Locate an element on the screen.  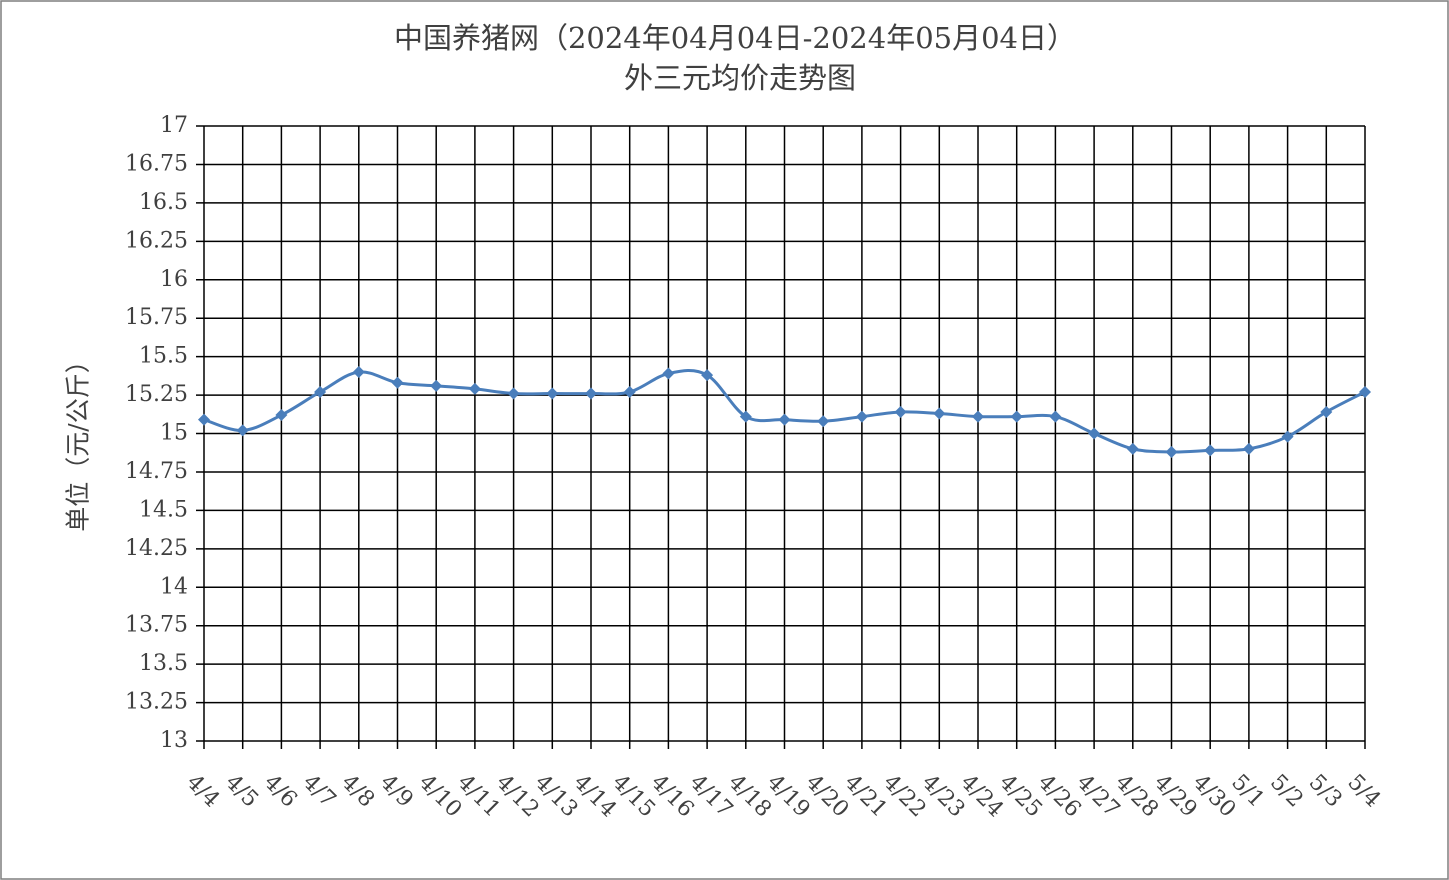
y-tick-label: 14 is located at coordinates (174, 586).